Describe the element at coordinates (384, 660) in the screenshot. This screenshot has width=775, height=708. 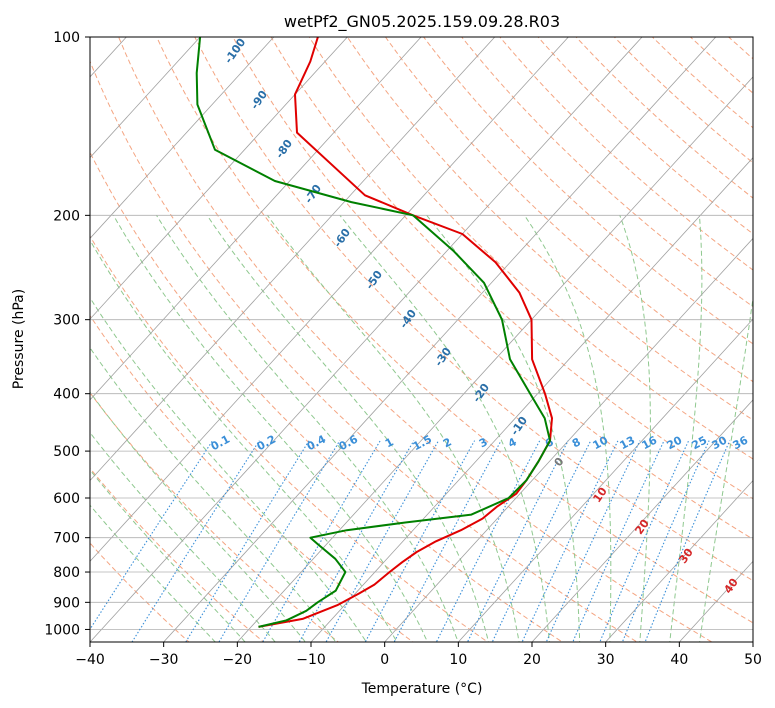
I see `x-tick-label: 0` at that location.